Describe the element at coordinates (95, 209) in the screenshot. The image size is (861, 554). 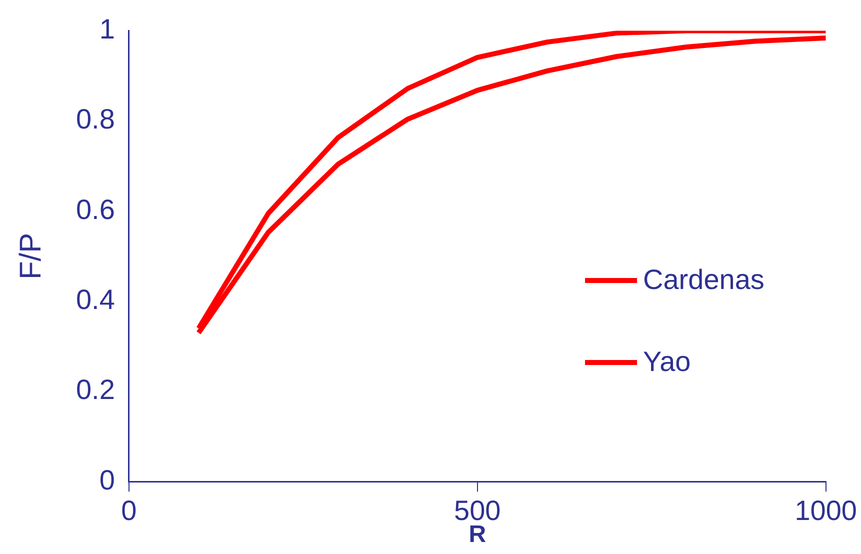
I see `y-tick-label: 0.6` at that location.